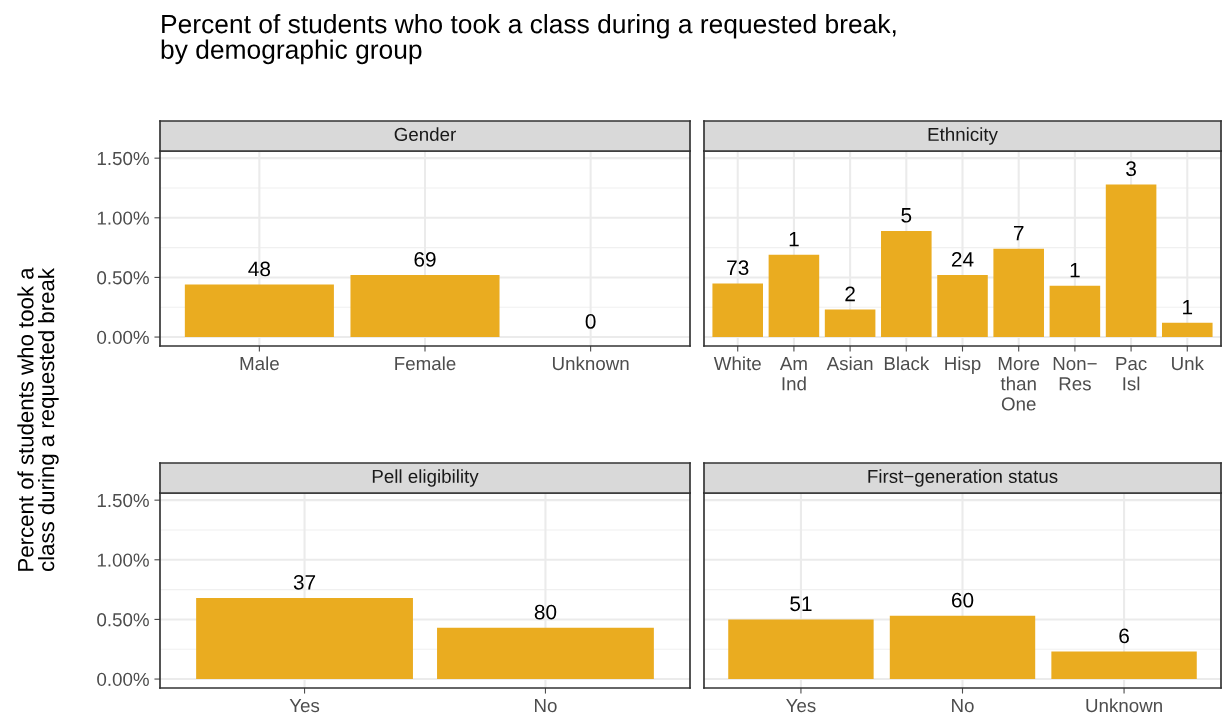 This screenshot has height=719, width=1223. What do you see at coordinates (1131, 169) in the screenshot?
I see `annotation: 3` at bounding box center [1131, 169].